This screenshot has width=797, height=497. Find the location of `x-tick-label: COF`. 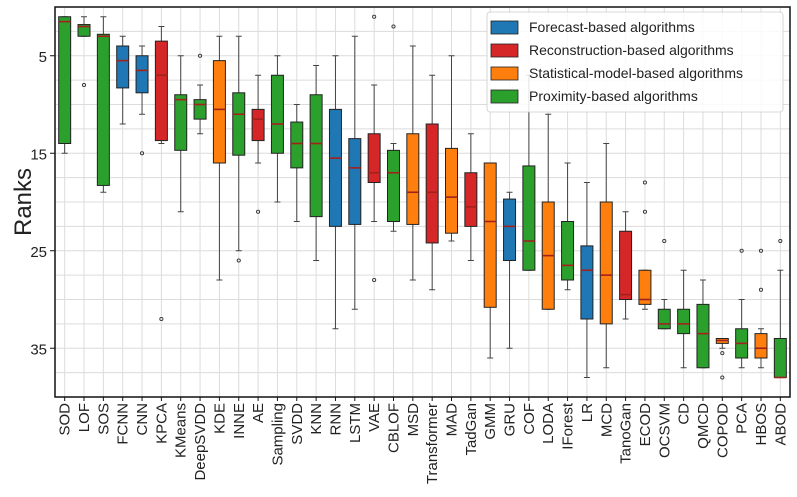

x-tick-label: COF is located at coordinates (529, 419).